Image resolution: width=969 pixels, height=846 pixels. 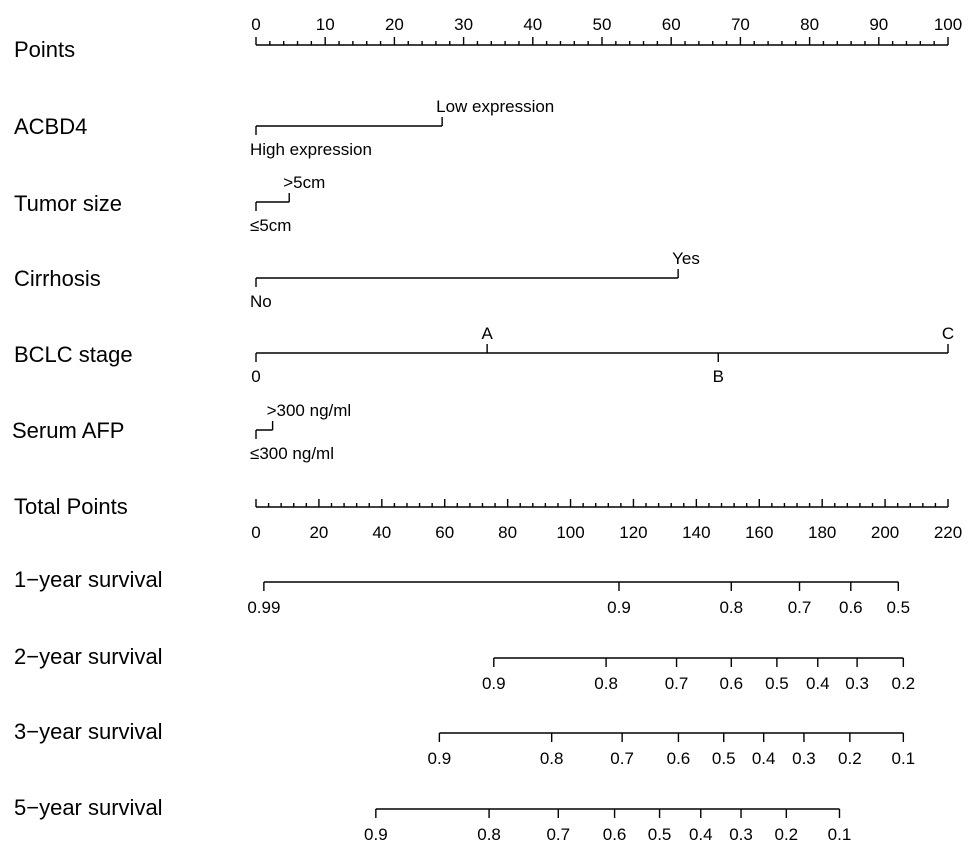 I want to click on points-tick-label: 100, so click(x=948, y=24).